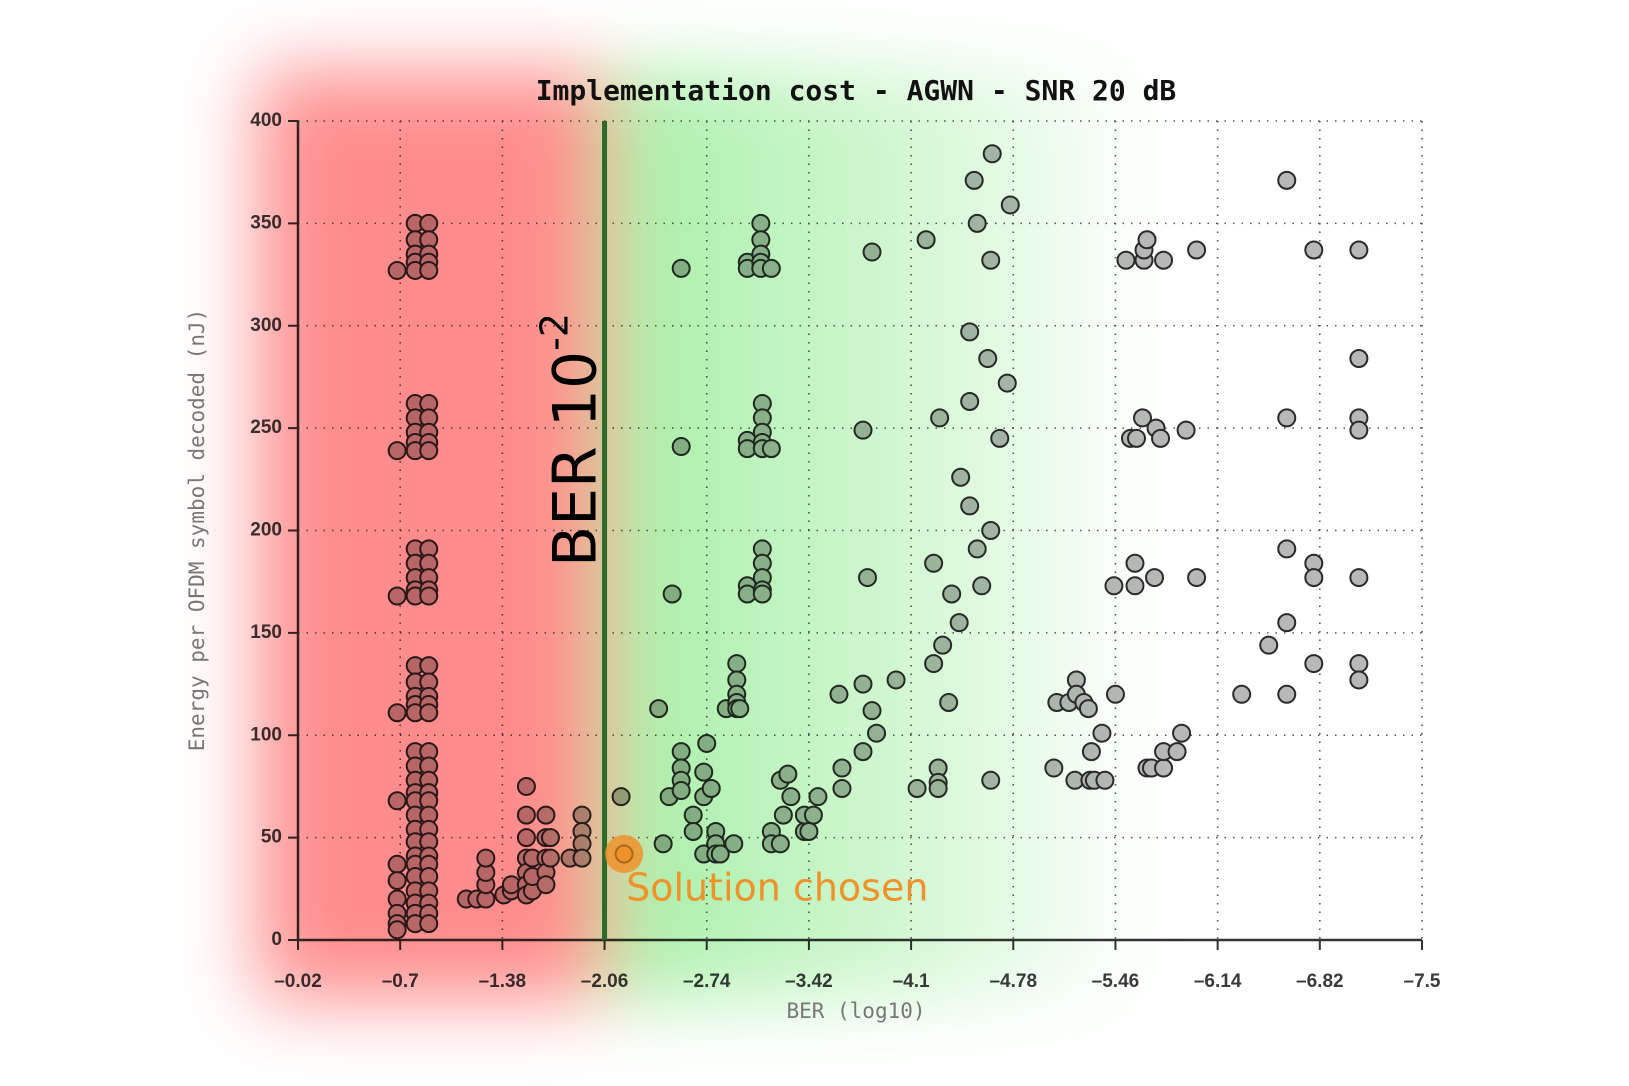 This screenshot has width=1629, height=1086. Describe the element at coordinates (1320, 981) in the screenshot. I see `x-tick-label: –6.82` at that location.